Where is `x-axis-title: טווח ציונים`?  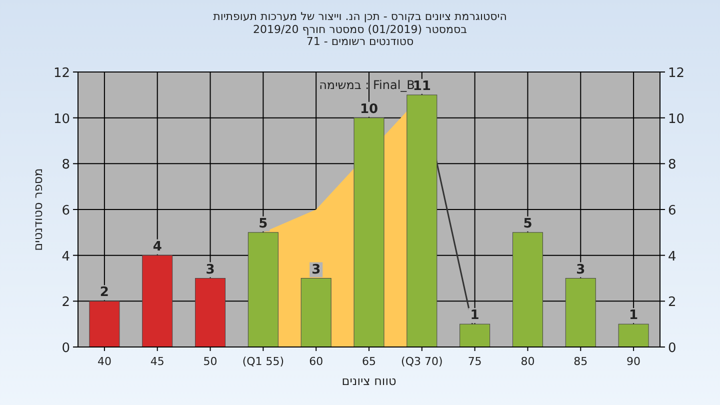 x-axis-title: טווח ציונים is located at coordinates (369, 381).